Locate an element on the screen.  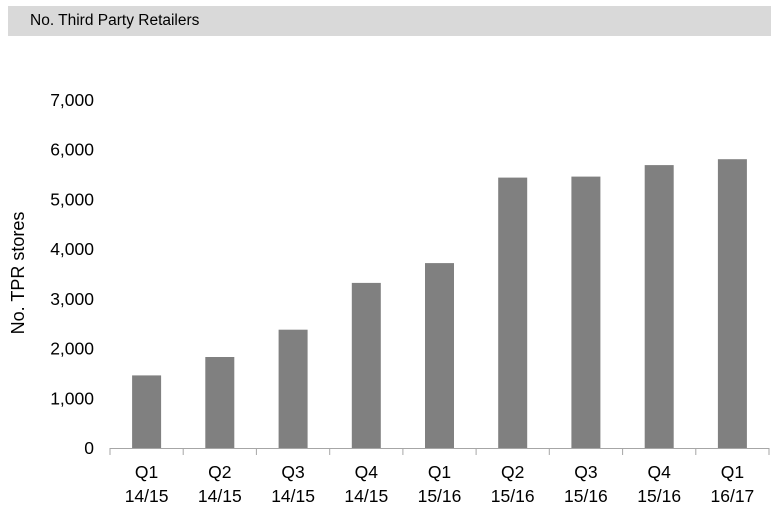
y-tick-label: 2,000 is located at coordinates (72, 349).